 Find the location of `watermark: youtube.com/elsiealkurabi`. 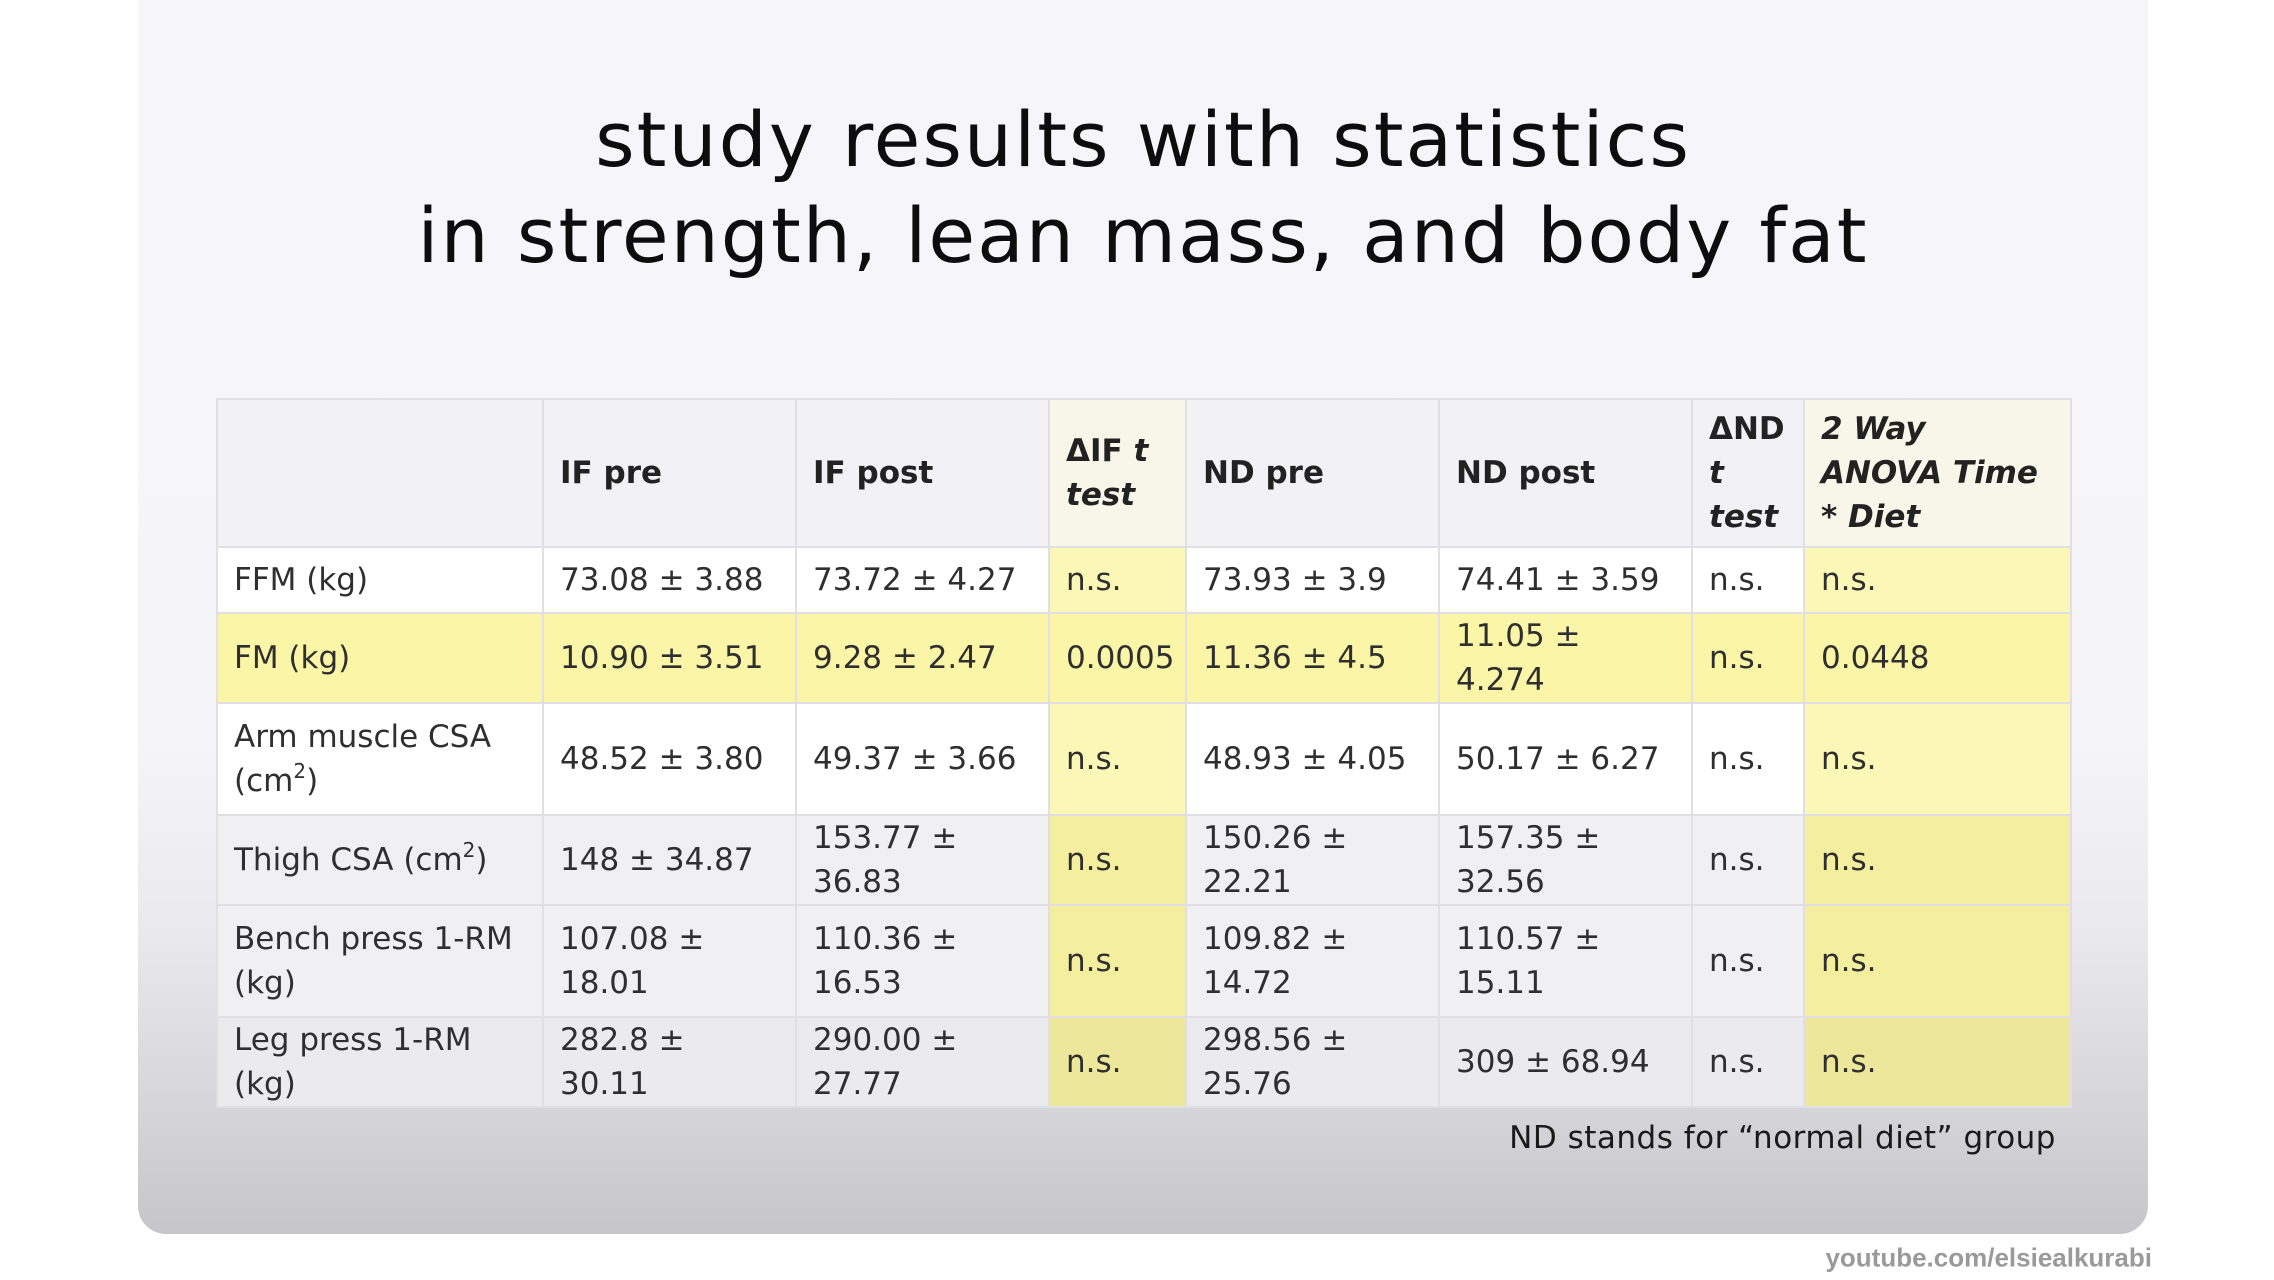

watermark: youtube.com/elsiealkurabi is located at coordinates (1988, 1257).